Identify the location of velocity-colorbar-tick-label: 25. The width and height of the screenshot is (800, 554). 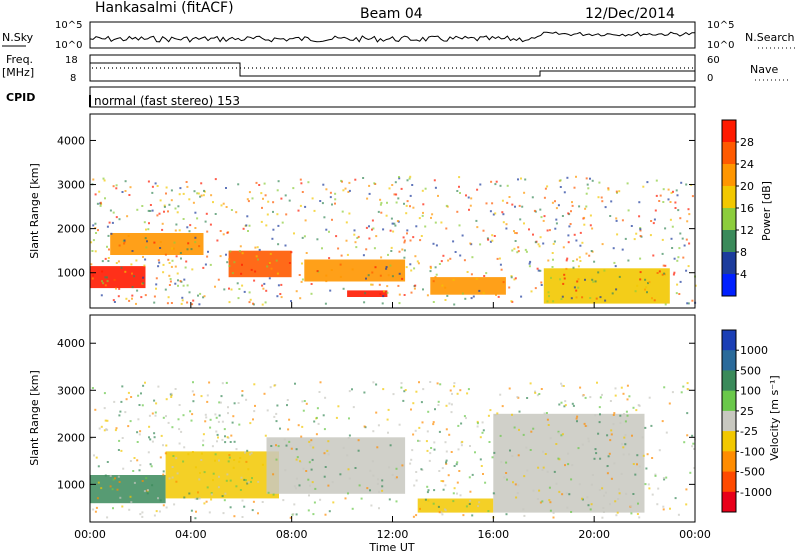
(747, 411).